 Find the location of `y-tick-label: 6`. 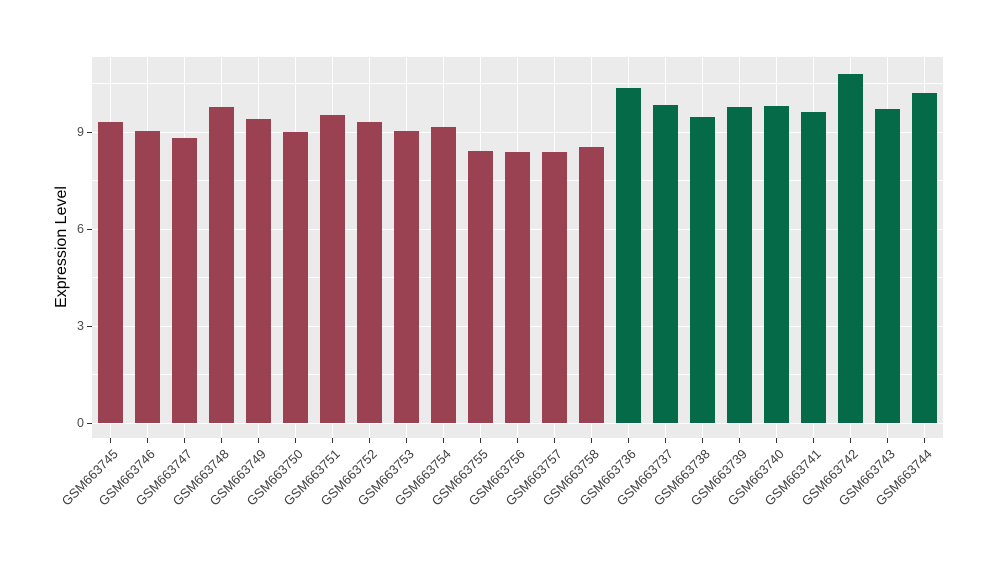

y-tick-label: 6 is located at coordinates (80, 229).